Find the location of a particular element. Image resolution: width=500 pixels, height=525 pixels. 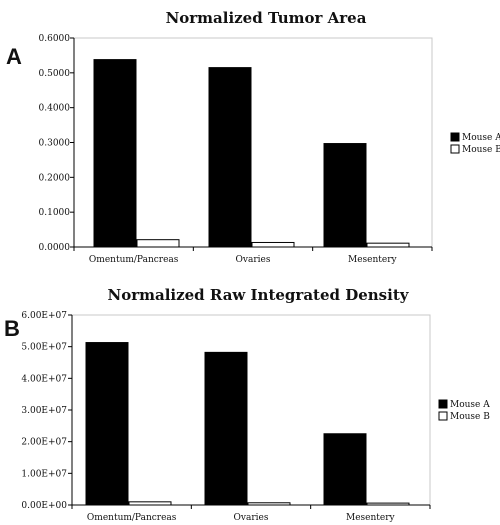

y-tick-label: 0.1000 is located at coordinates (55, 213).